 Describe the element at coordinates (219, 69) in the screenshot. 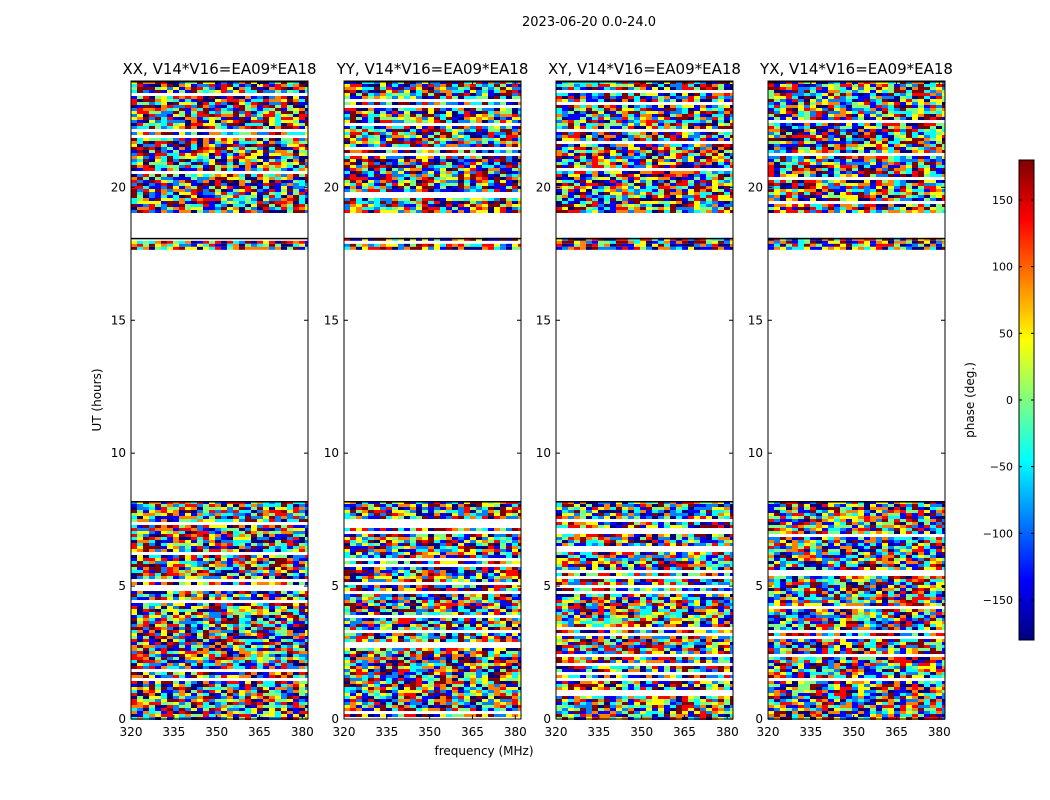

I see `panel-title: XX, V14*V16=EA09*EA18` at that location.